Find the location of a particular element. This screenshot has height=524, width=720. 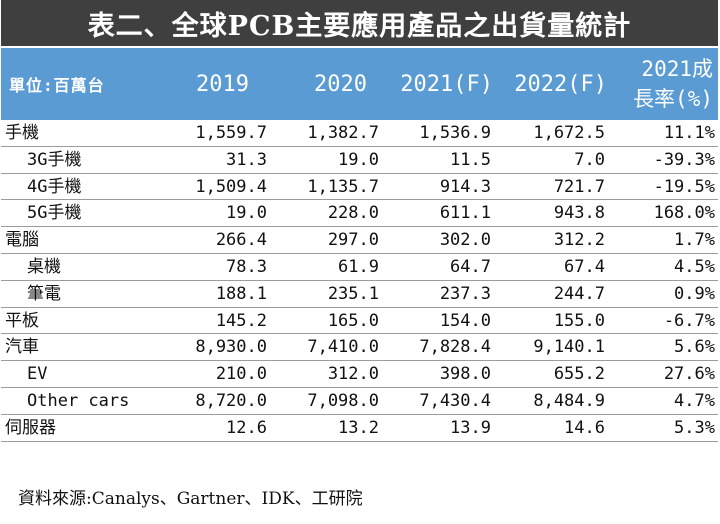

value-2020: 1,135.7 is located at coordinates (343, 186).